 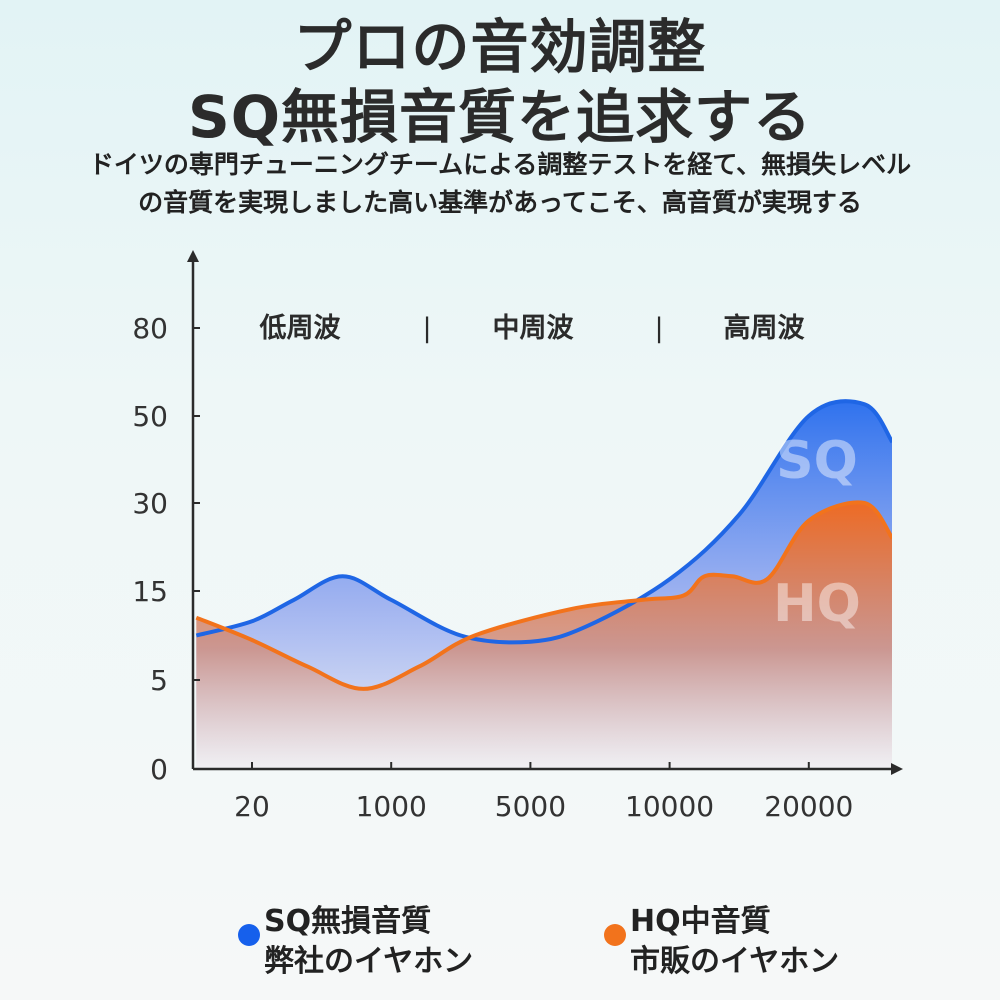 What do you see at coordinates (249, 935) in the screenshot?
I see `legend-dot-sq` at bounding box center [249, 935].